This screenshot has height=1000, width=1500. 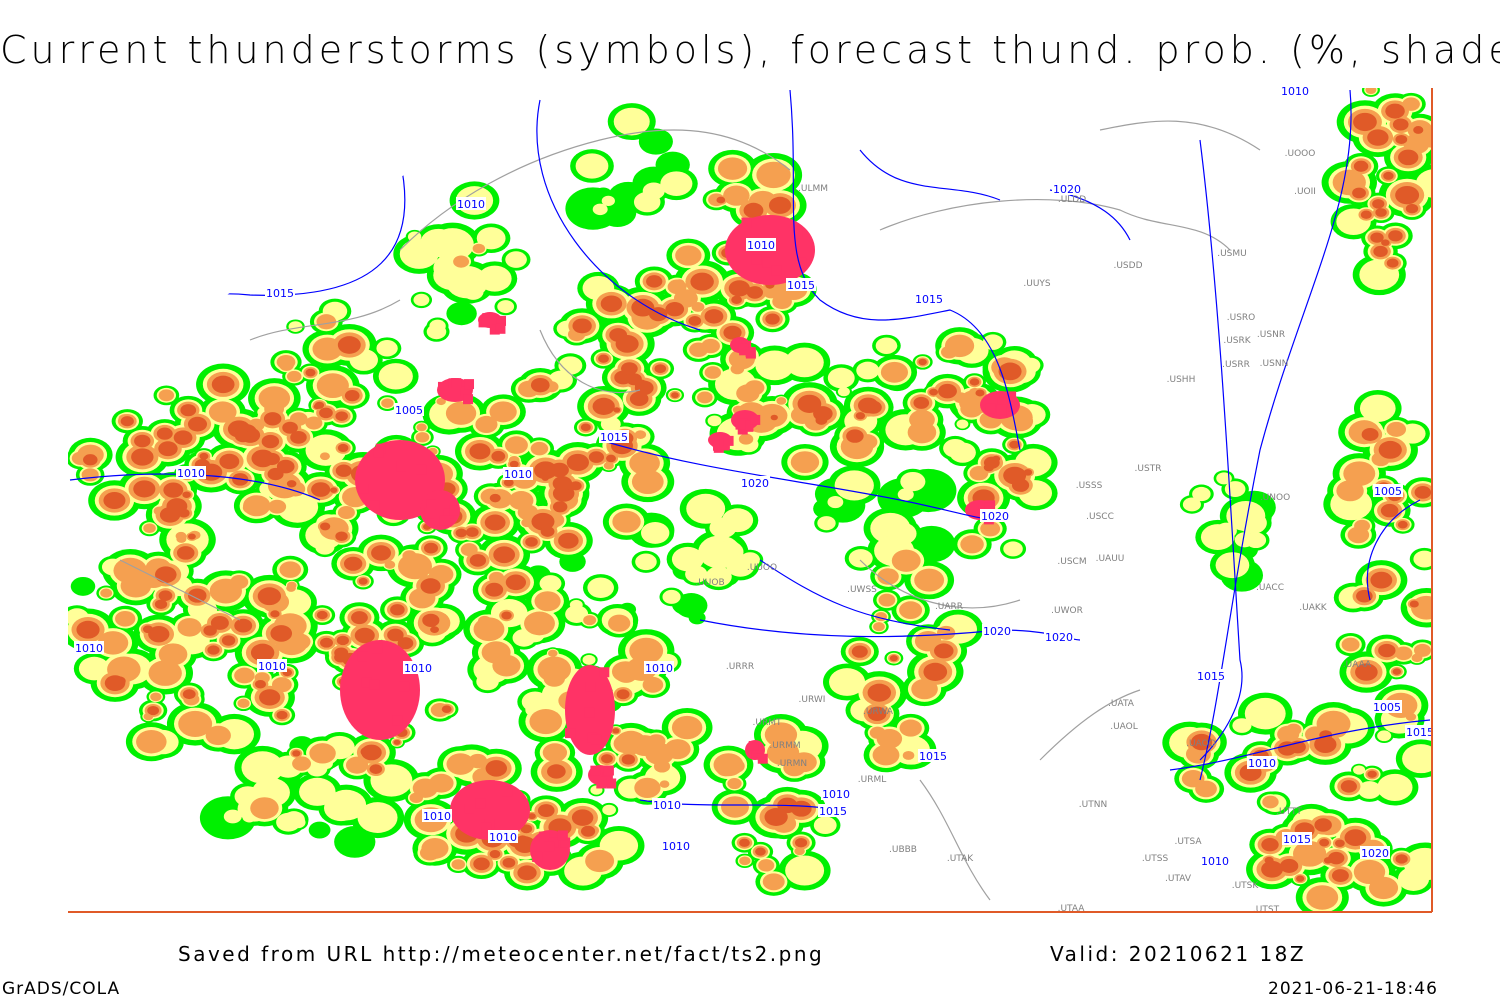 What do you see at coordinates (1072, 909) in the screenshot?
I see `station-label: .UTAA` at bounding box center [1072, 909].